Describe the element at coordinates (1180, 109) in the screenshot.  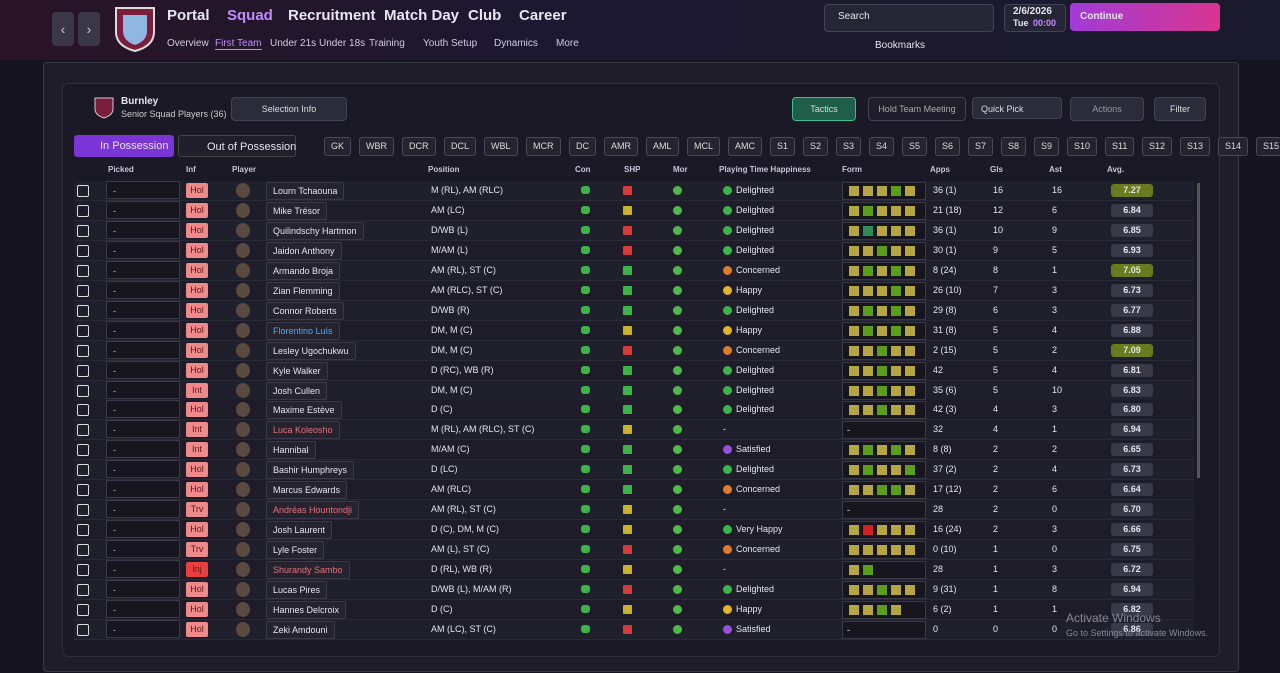
I see `filter-button: Filter` at that location.